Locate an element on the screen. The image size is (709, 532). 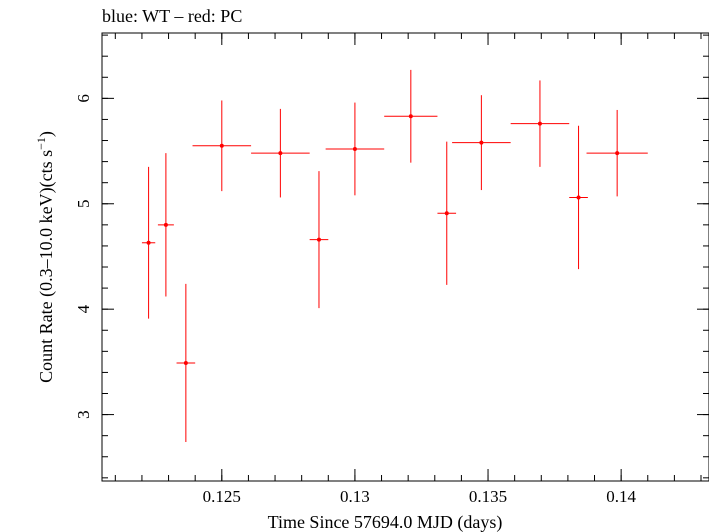
y-axis-label: Count Rate (0.3–10.0 keV)(cts s−1) is located at coordinates (45, 257).